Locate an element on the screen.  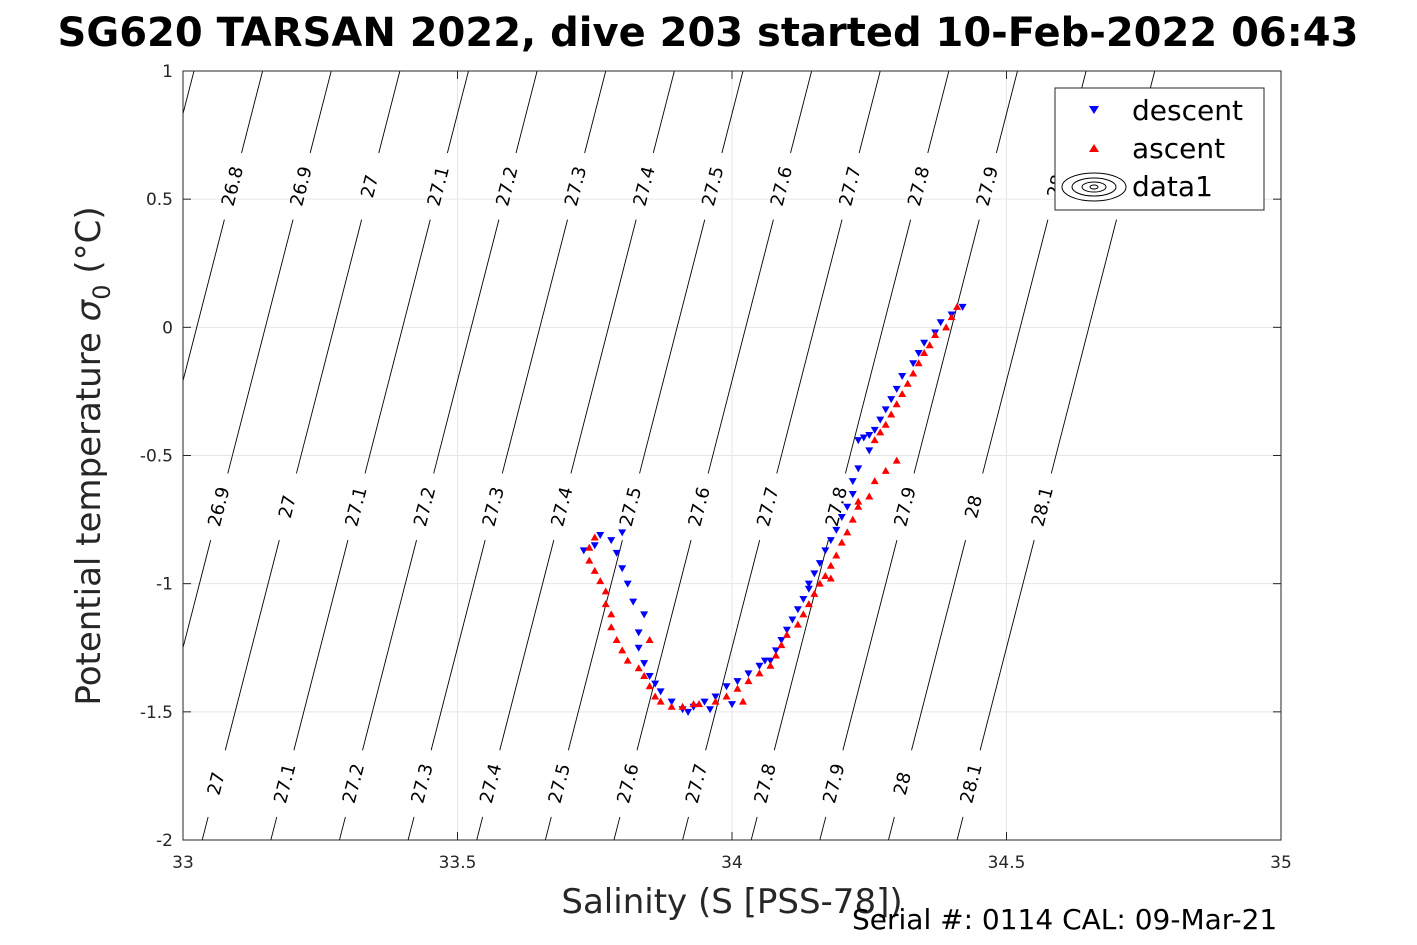
x-tick-label: 34.5 is located at coordinates (1007, 863).